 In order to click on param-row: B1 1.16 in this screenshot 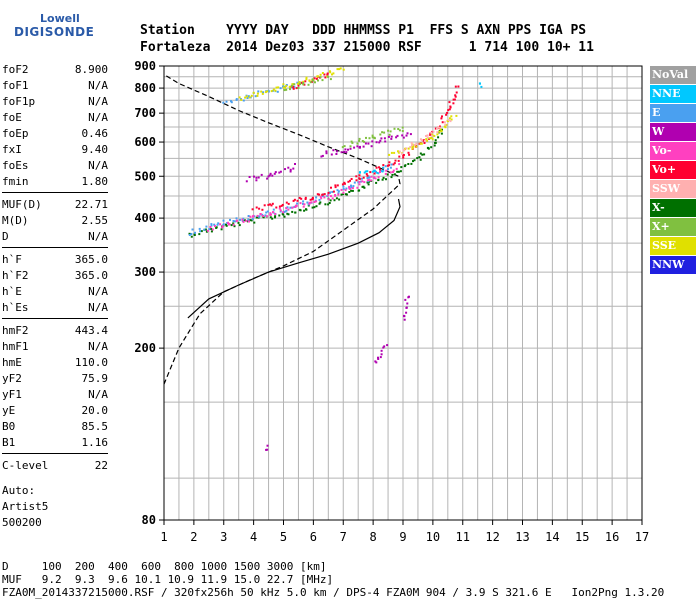, I will do `click(55, 443)`.